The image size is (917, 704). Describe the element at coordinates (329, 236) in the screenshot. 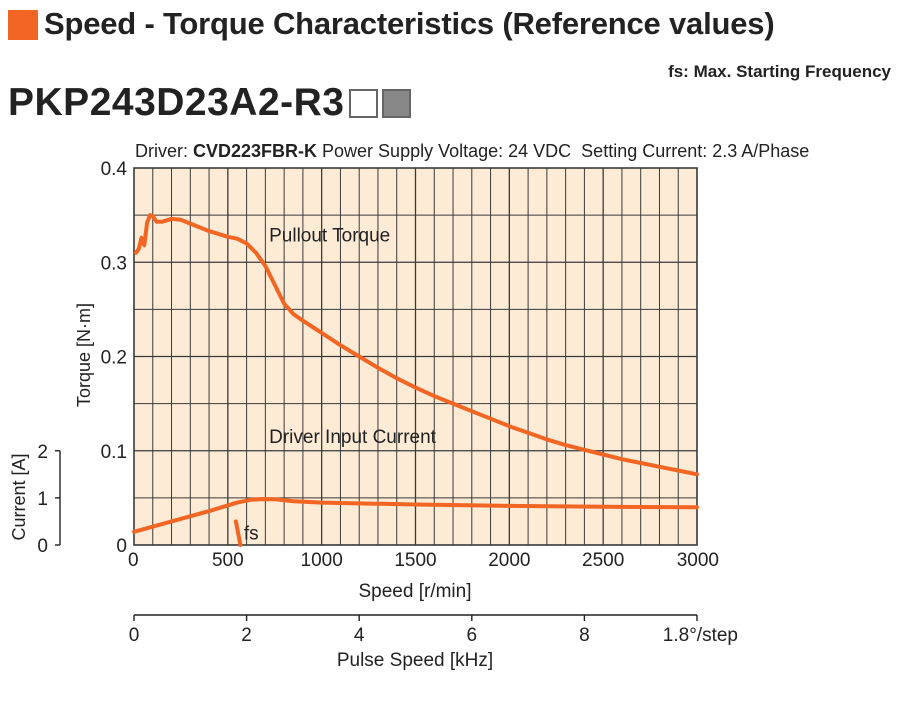

I see `pullout-torque-label: Pullout Torque` at that location.